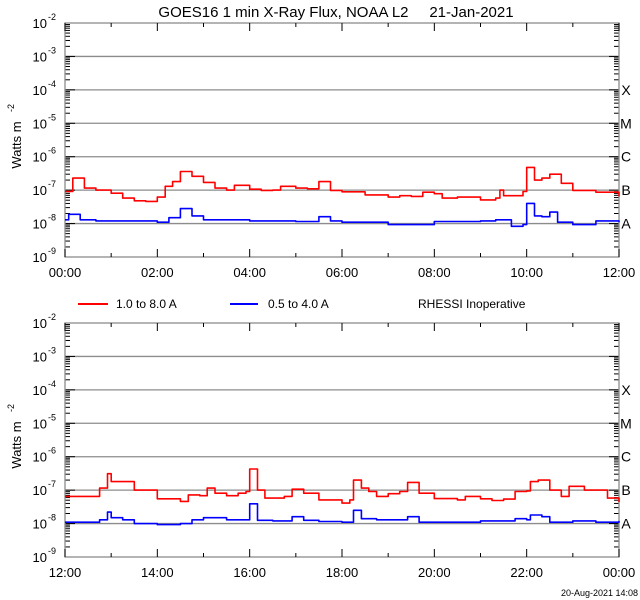 The height and width of the screenshot is (600, 640). What do you see at coordinates (434, 572) in the screenshot?
I see `x-tick-label: 20:00` at bounding box center [434, 572].